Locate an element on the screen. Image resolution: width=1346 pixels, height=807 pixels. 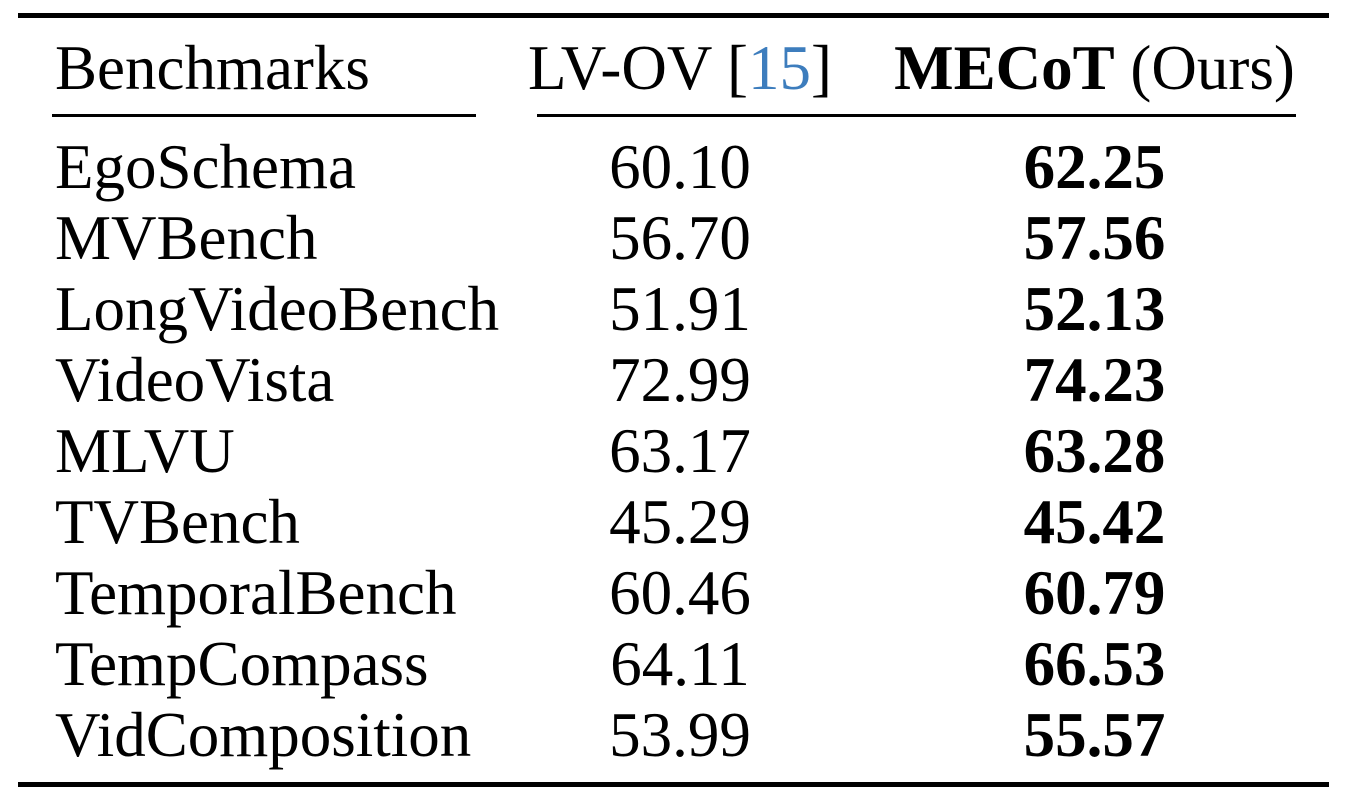
table-row: MLVU 63.17 63.28 is located at coordinates (673, 451).